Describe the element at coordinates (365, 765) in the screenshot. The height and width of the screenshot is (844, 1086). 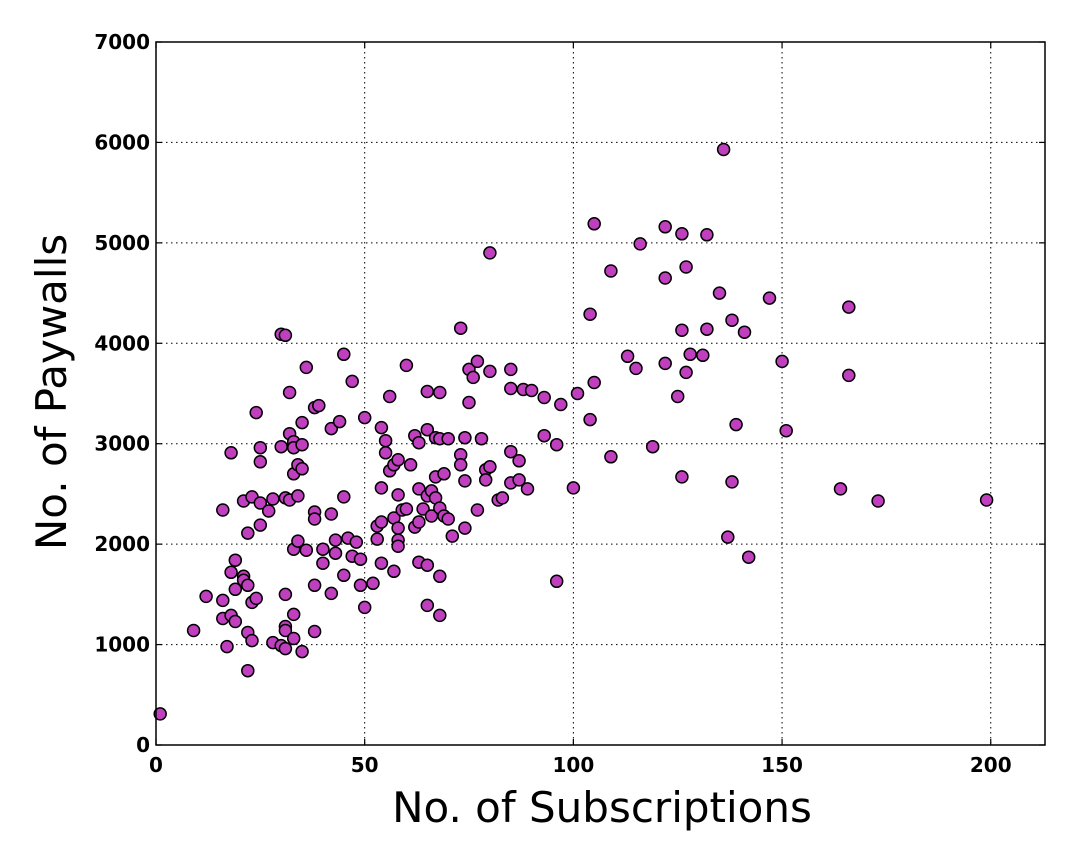
I see `x-tick-label: 50` at that location.